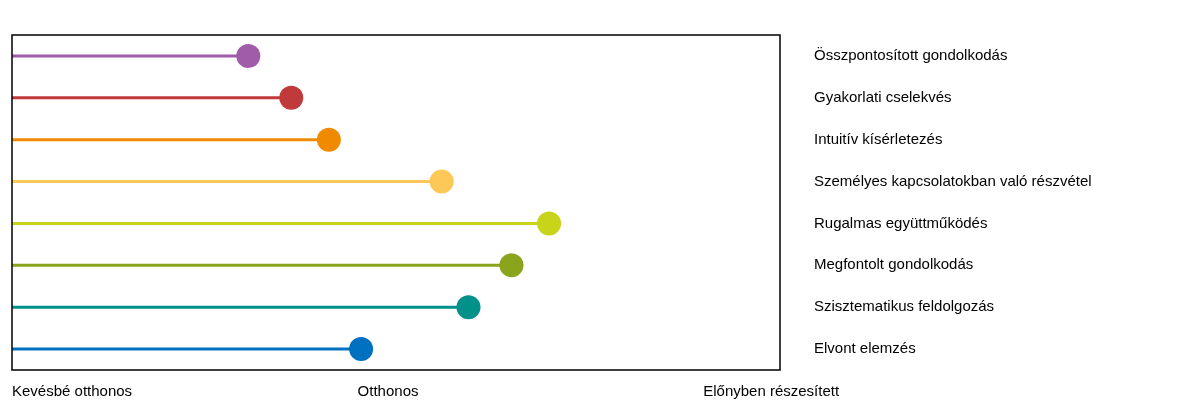 The width and height of the screenshot is (1181, 405). I want to click on y-tick-label: Megfontolt gondolkodás, so click(894, 264).